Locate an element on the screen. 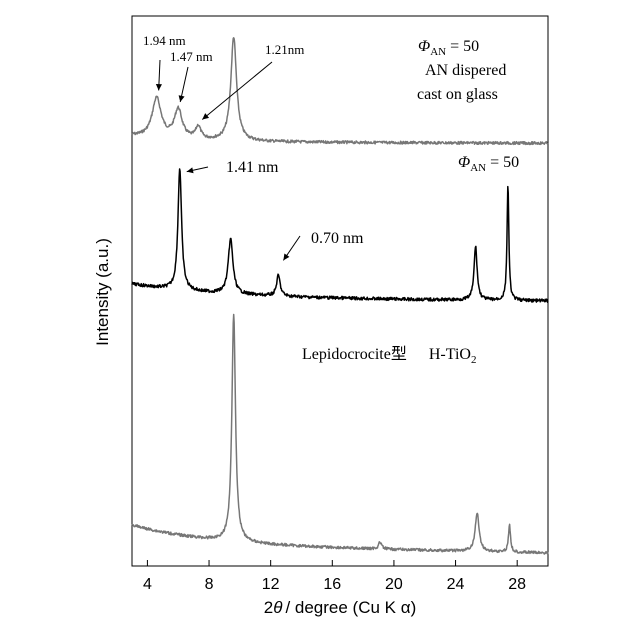  x-axis-label-theta: θ is located at coordinates (278, 607).